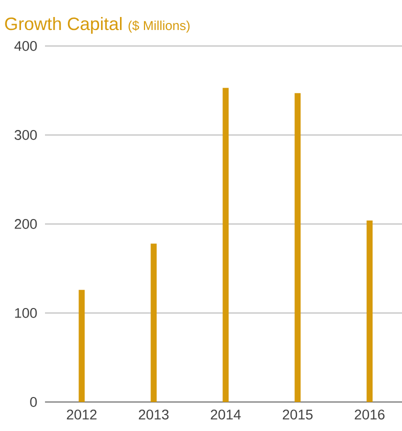 This screenshot has width=402, height=431. I want to click on y-tick-label: 100, so click(26, 313).